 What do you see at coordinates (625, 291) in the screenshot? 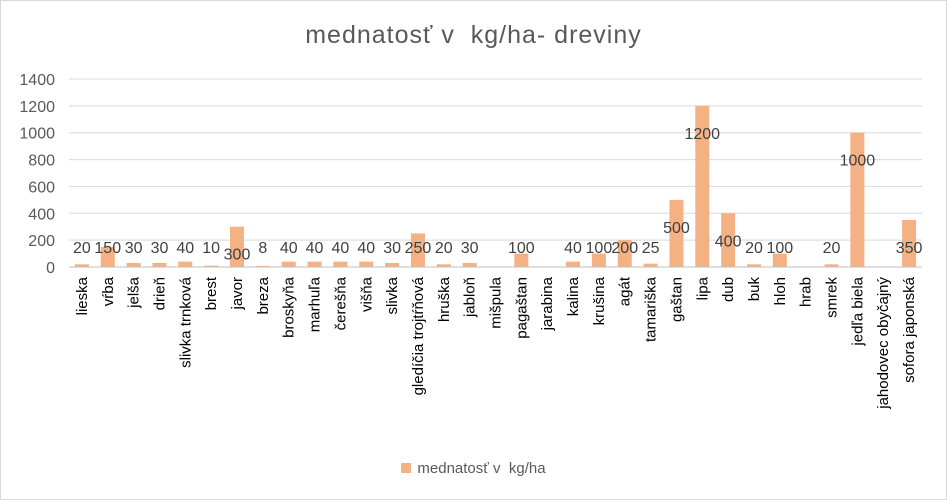
I see `x-tick-label: agát` at bounding box center [625, 291].